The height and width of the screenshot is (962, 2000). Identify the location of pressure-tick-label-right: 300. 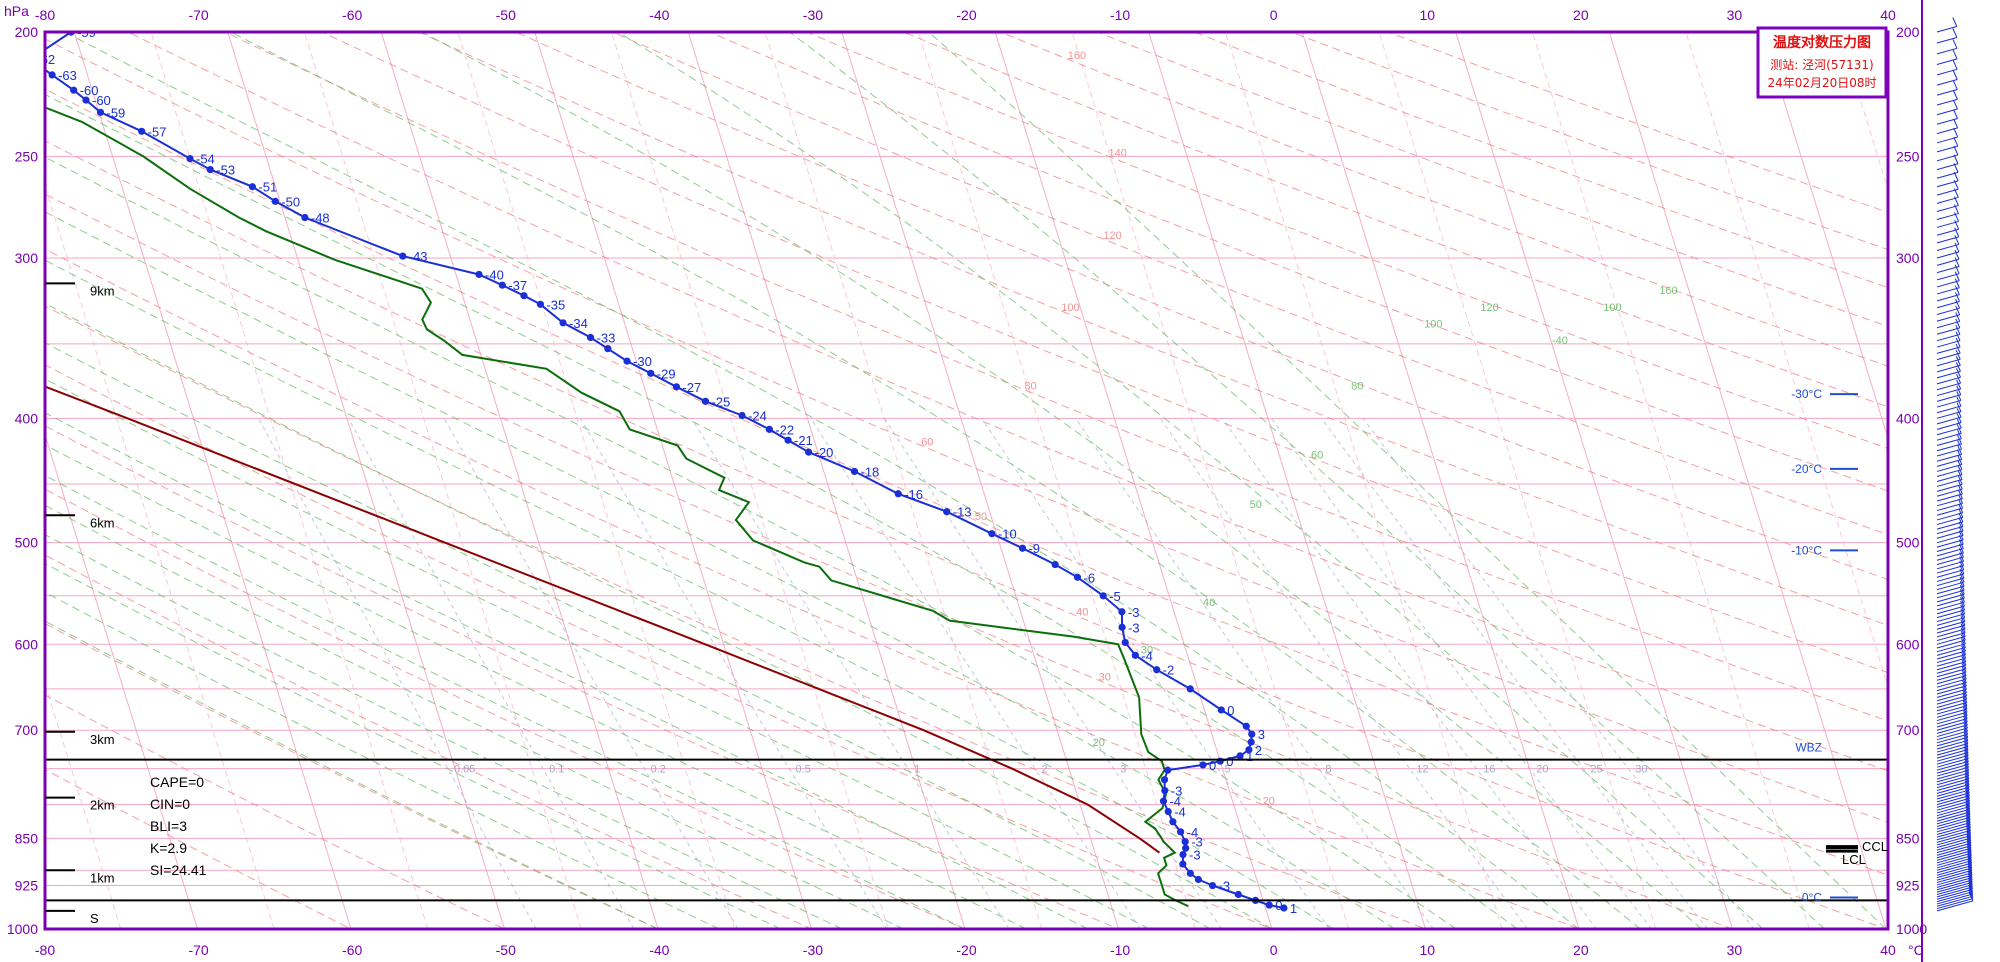
(1908, 258).